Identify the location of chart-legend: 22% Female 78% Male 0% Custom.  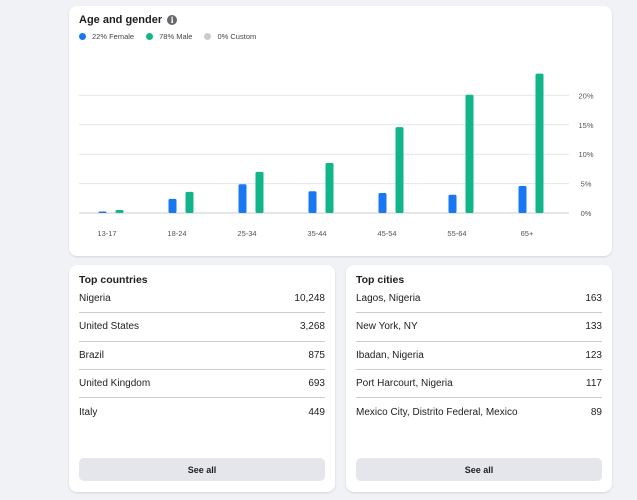
(167, 36).